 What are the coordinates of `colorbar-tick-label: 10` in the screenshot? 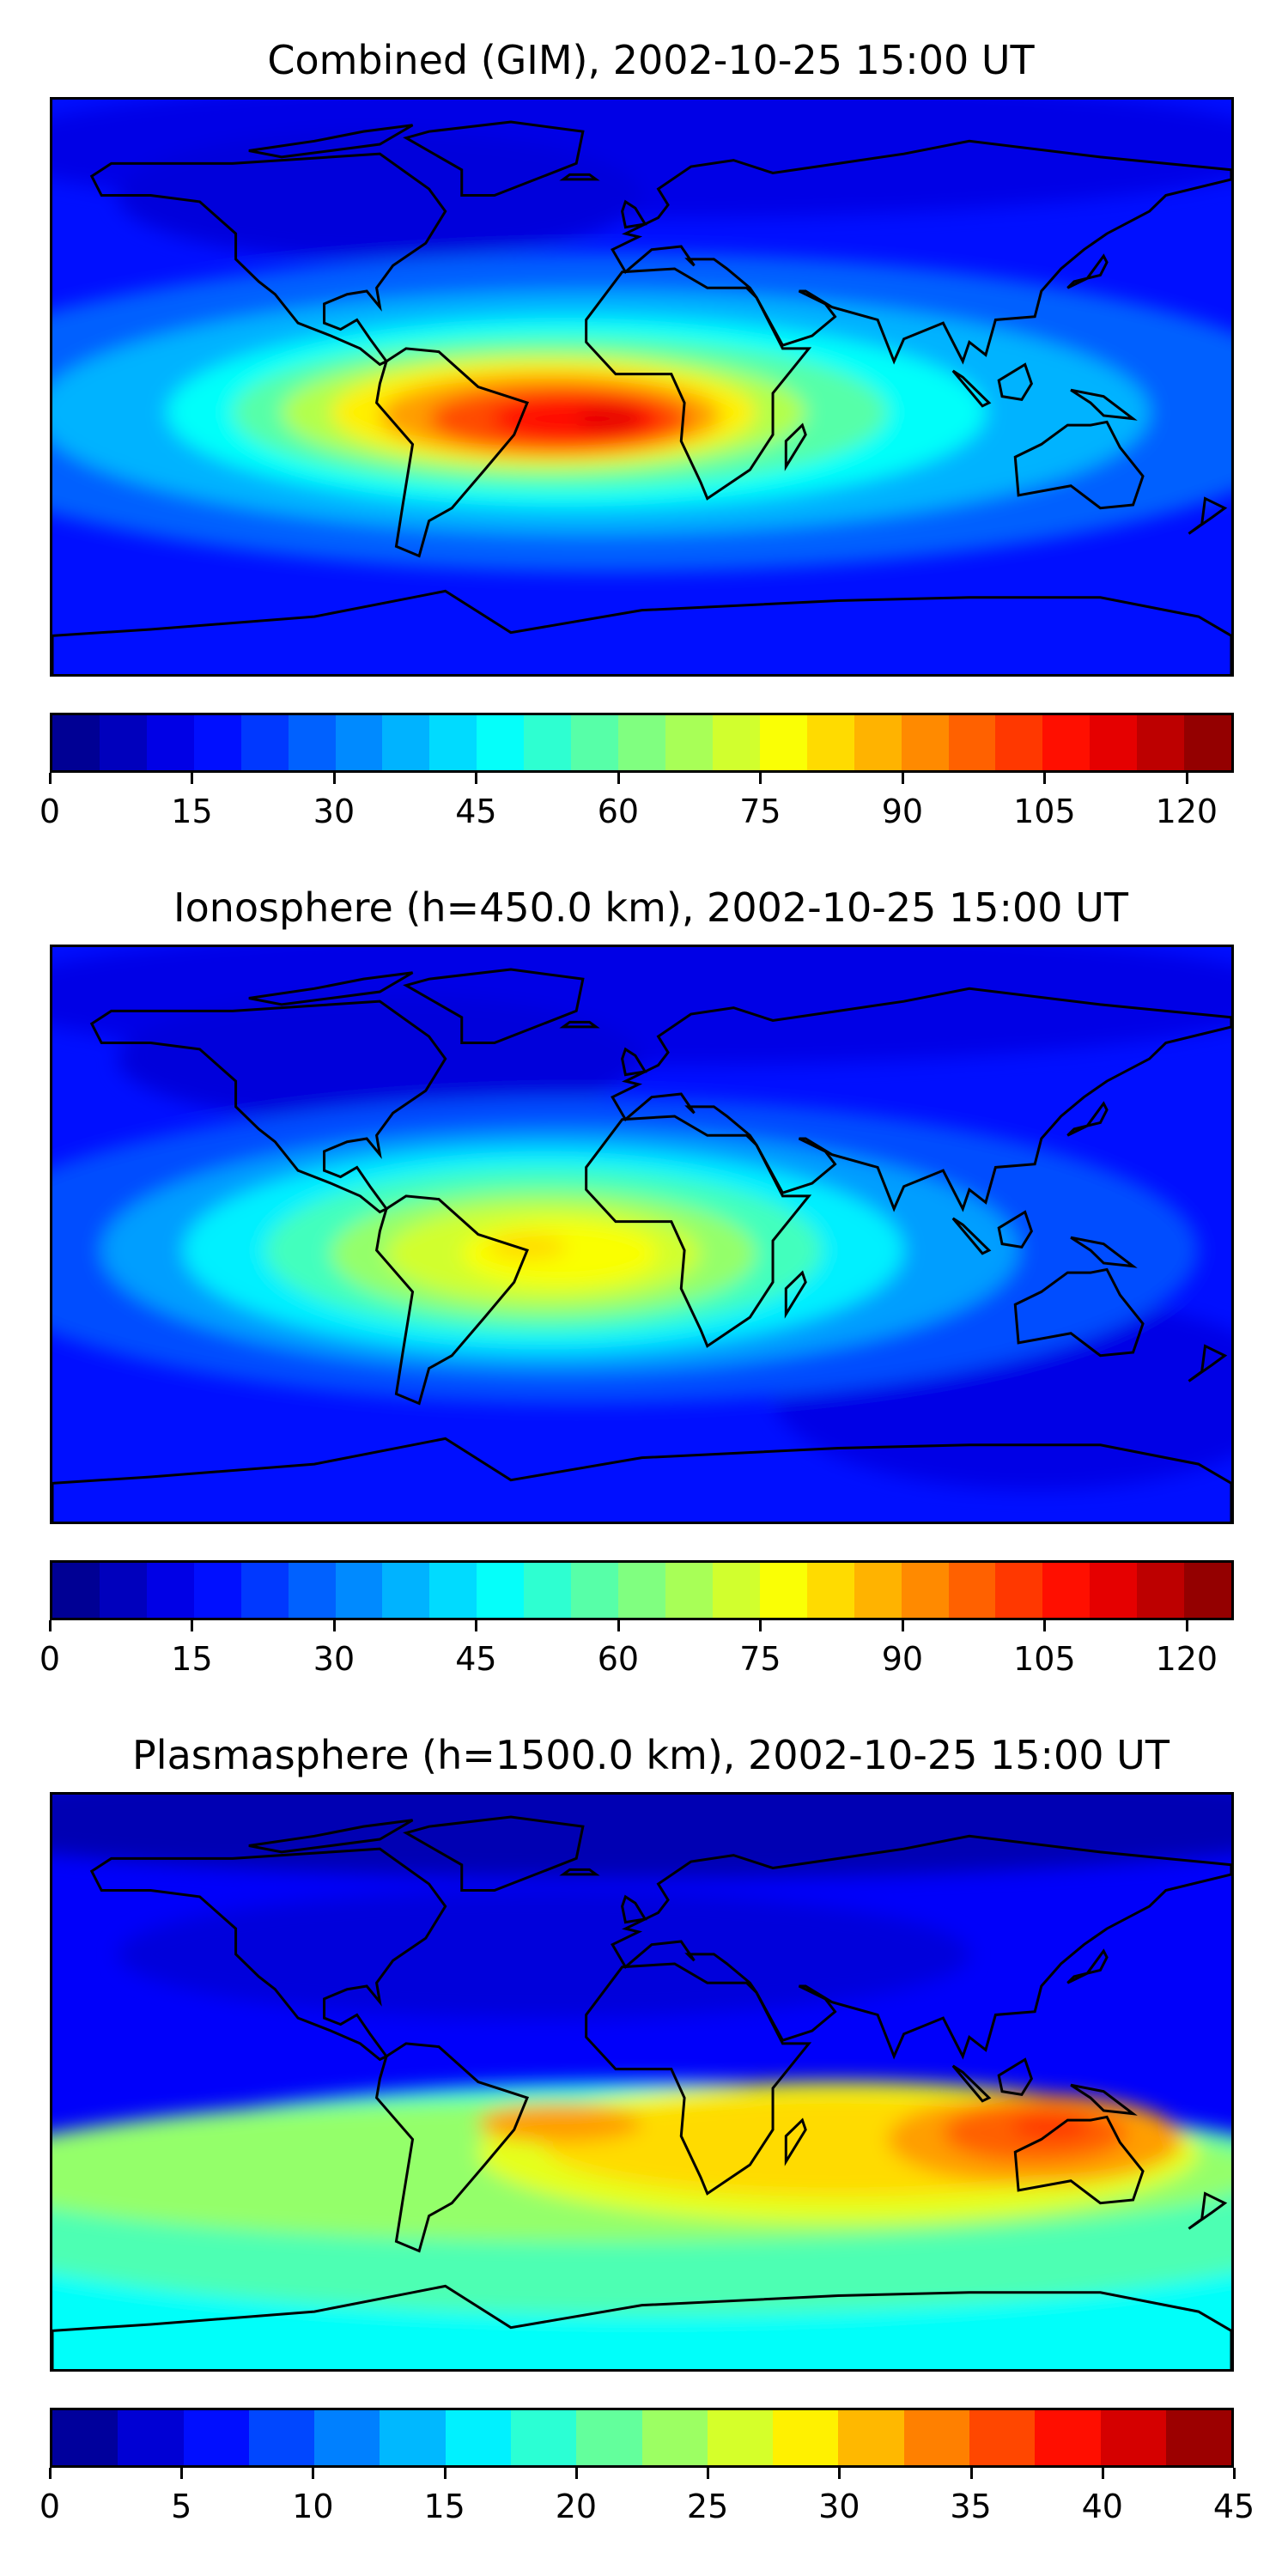 It's located at (313, 2507).